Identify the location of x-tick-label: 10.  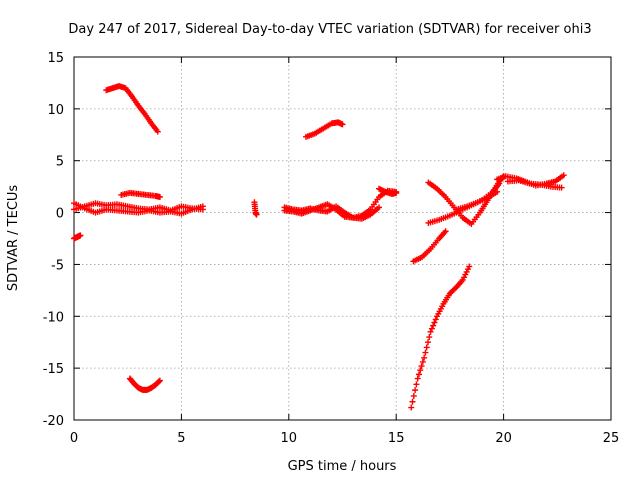
(289, 438).